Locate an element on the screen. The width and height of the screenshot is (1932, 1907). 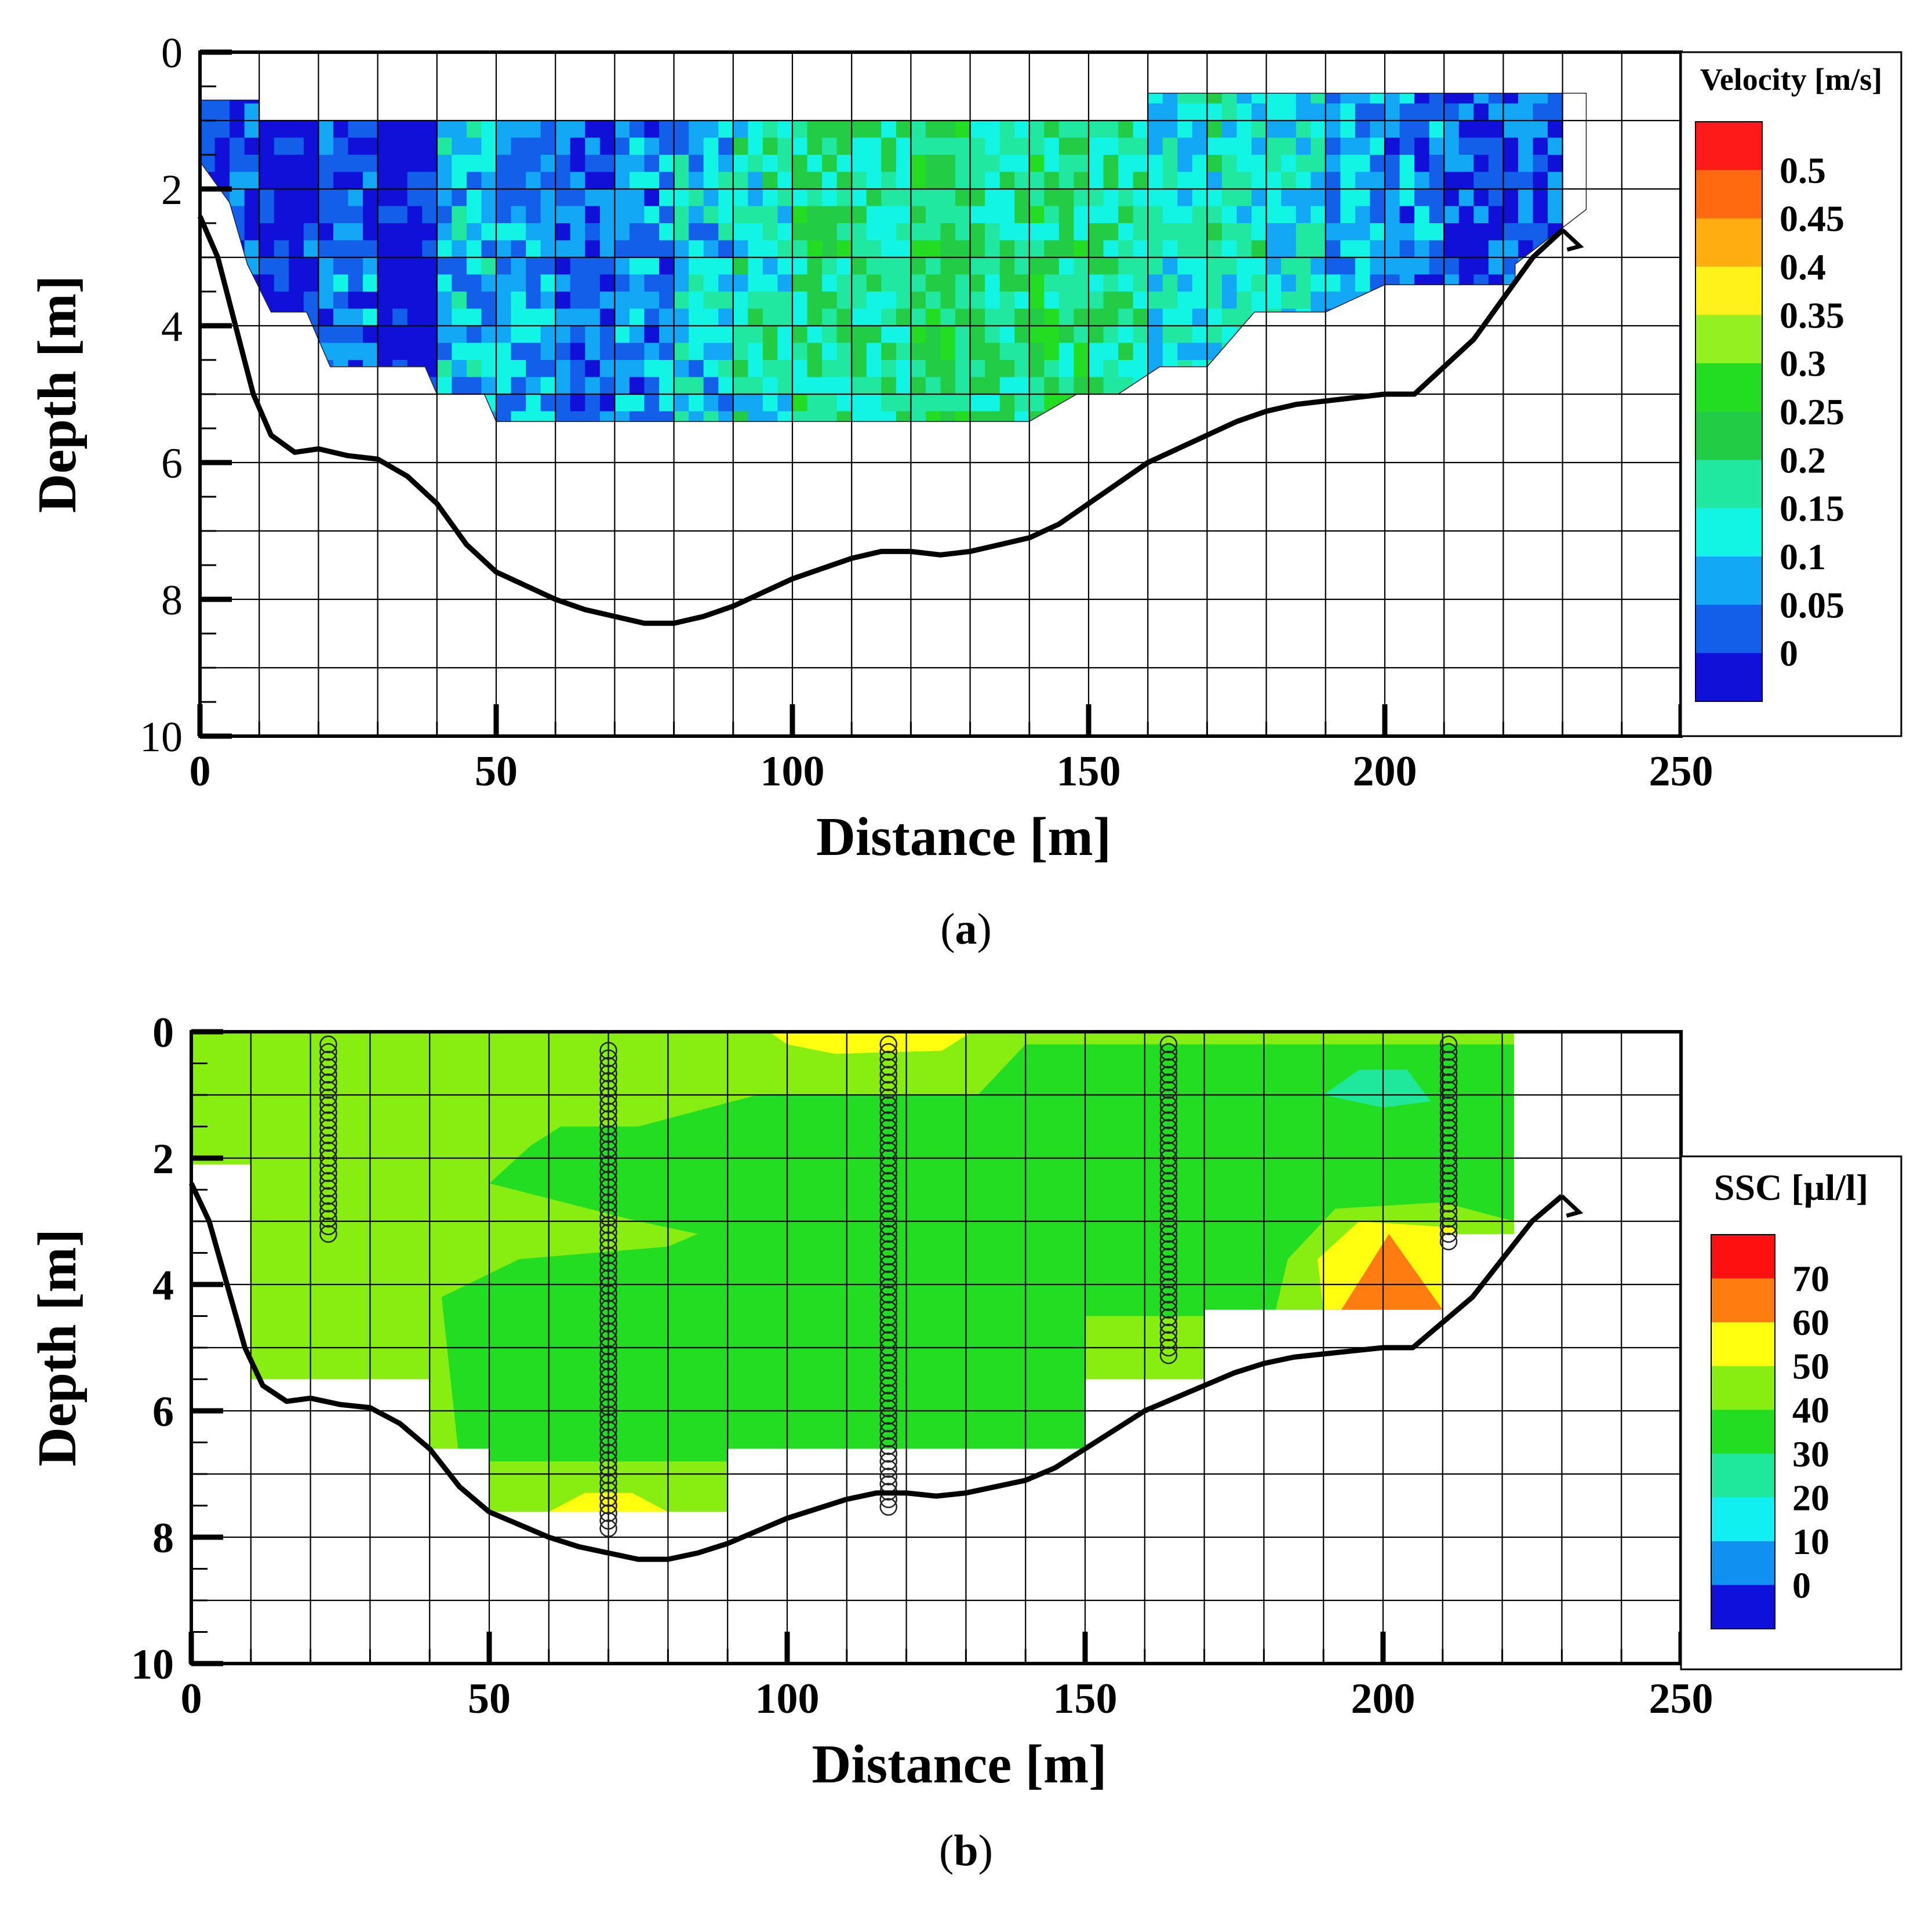
a-legend-swatch is located at coordinates (1728, 291).